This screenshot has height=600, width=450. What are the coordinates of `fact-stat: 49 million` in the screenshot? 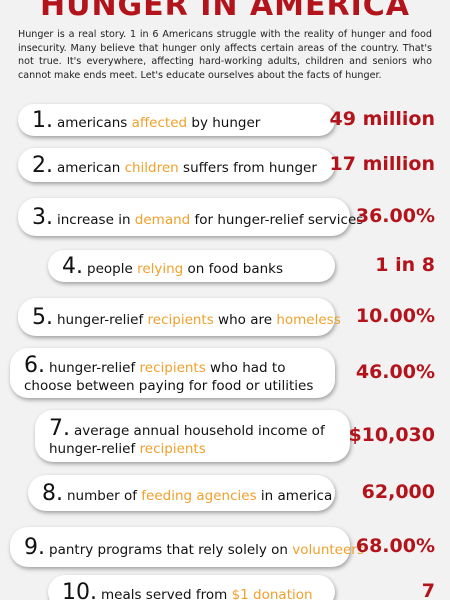 It's located at (382, 119).